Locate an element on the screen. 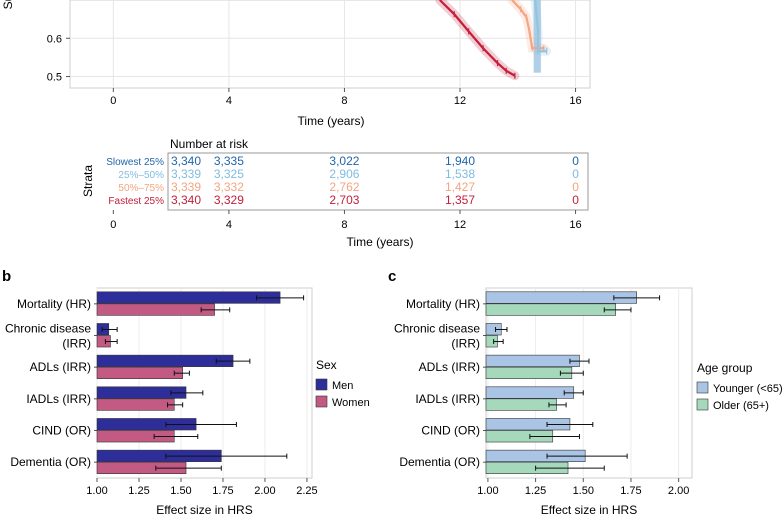 The height and width of the screenshot is (521, 782). survival-x-ticks: 0 4 8 12 16 is located at coordinates (346, 97).